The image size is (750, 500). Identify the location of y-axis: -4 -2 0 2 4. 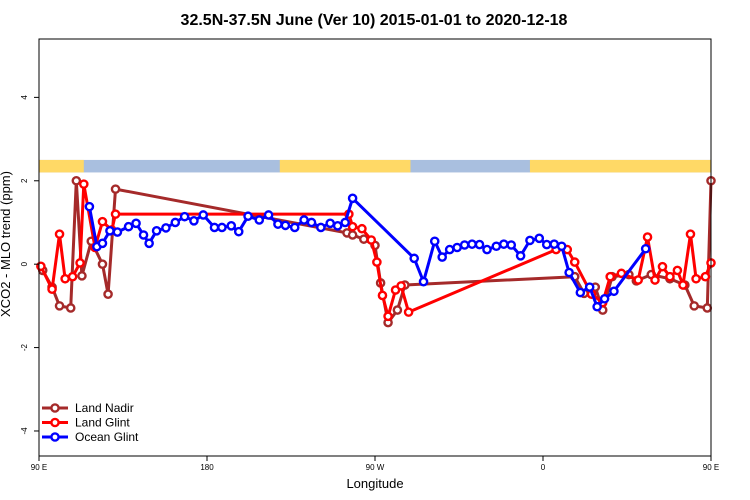
(29, 265).